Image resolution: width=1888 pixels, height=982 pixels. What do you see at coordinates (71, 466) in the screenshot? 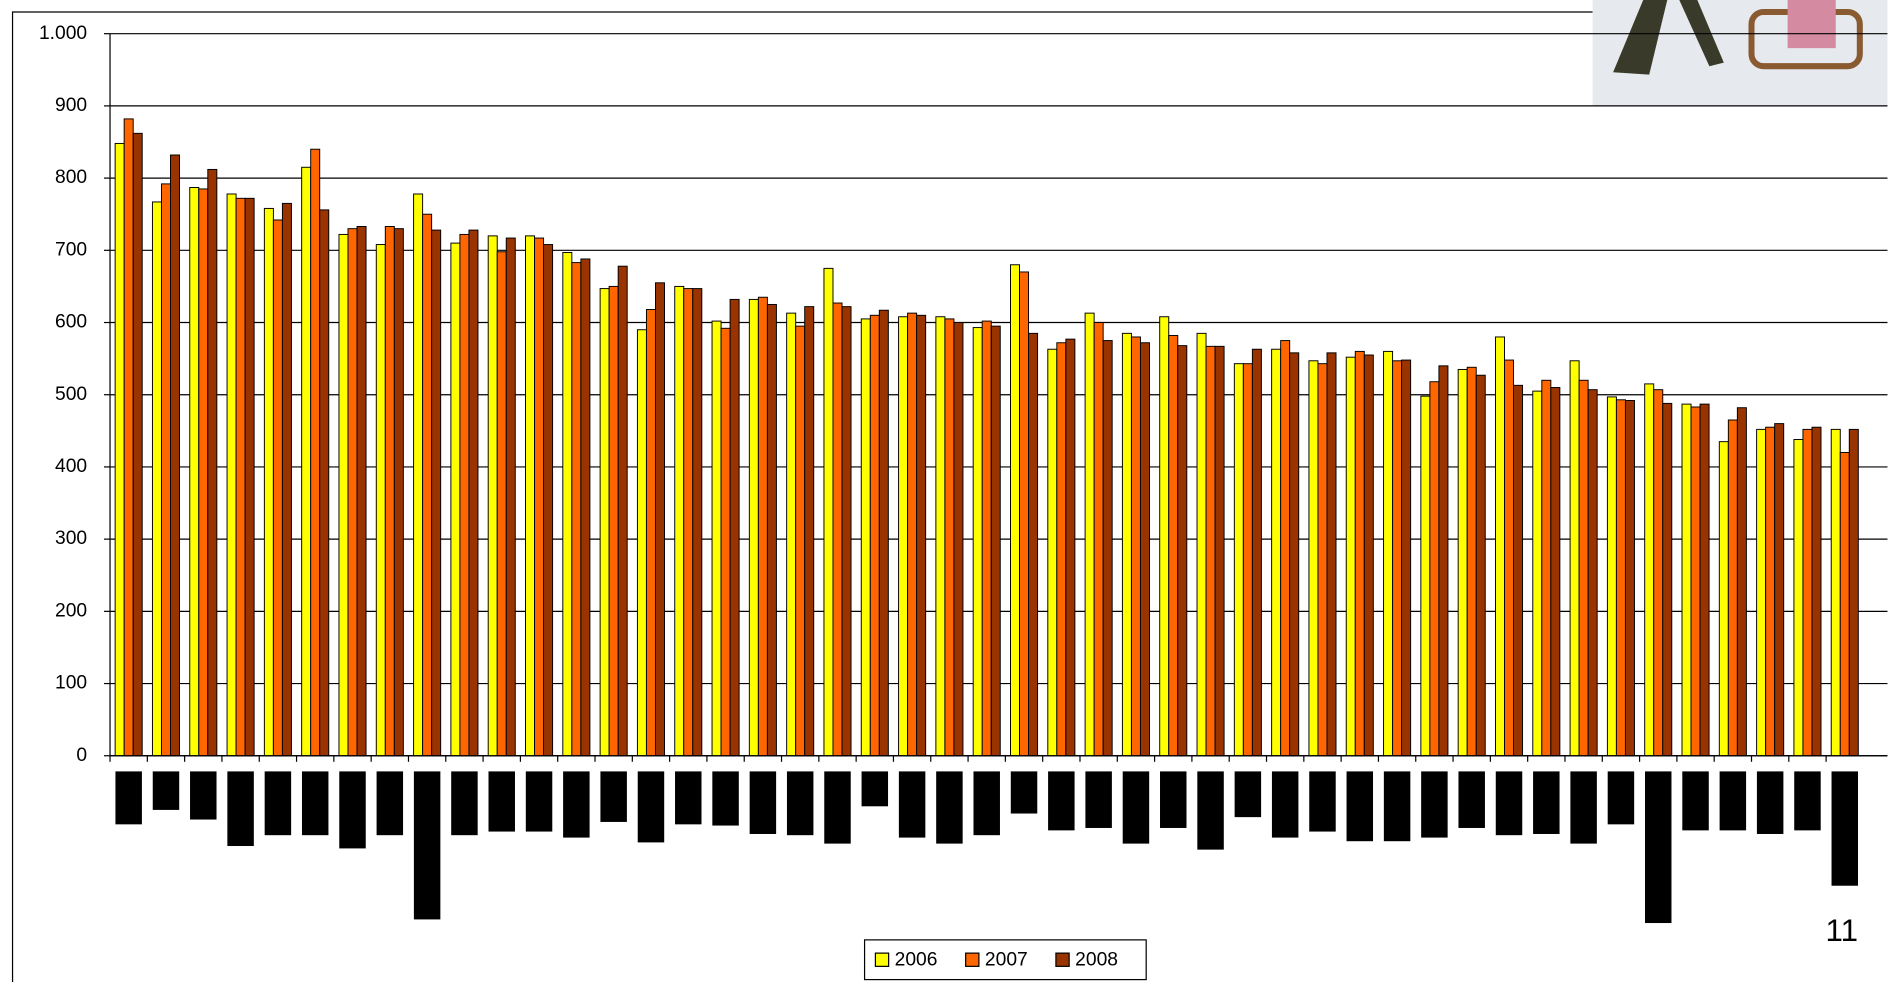
I see `y-tick-label: 400` at bounding box center [71, 466].